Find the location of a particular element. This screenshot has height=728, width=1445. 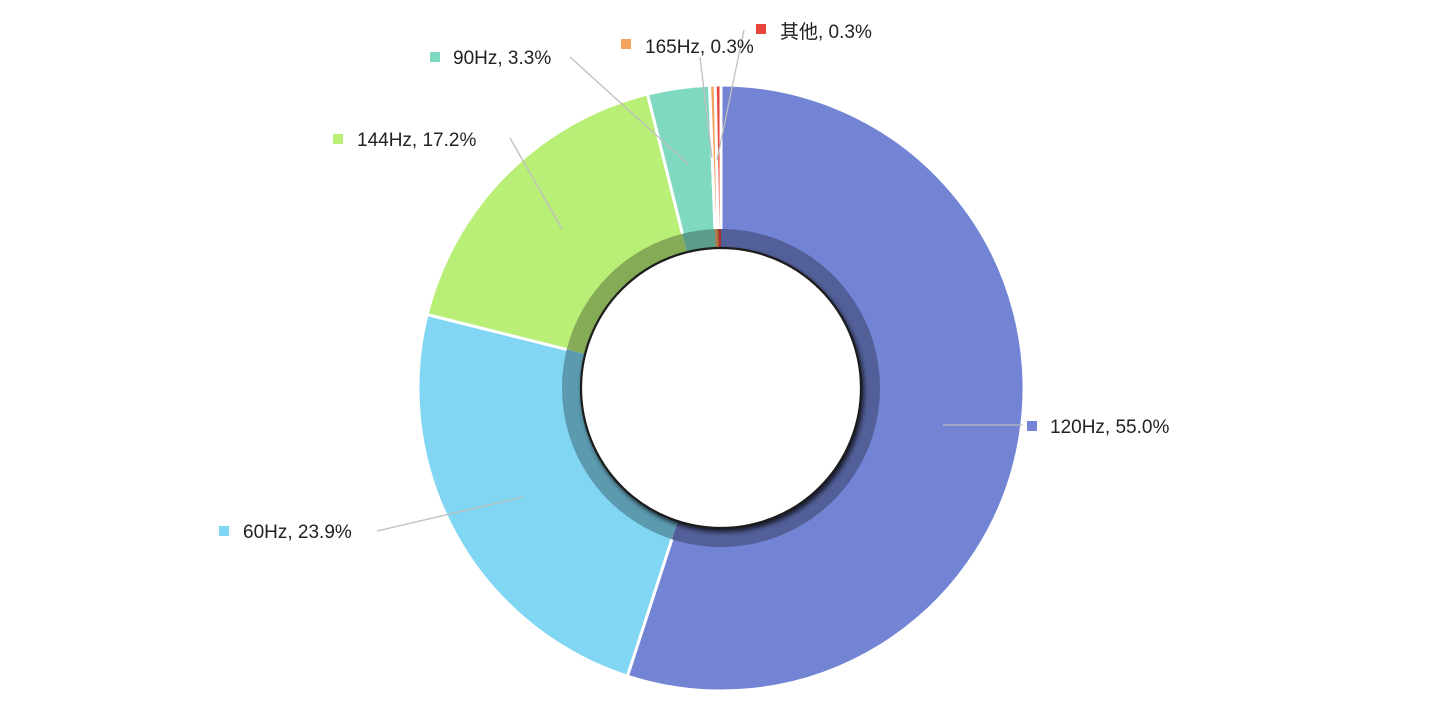

data-label-90Hz: 90Hz, 3.3% is located at coordinates (502, 58).